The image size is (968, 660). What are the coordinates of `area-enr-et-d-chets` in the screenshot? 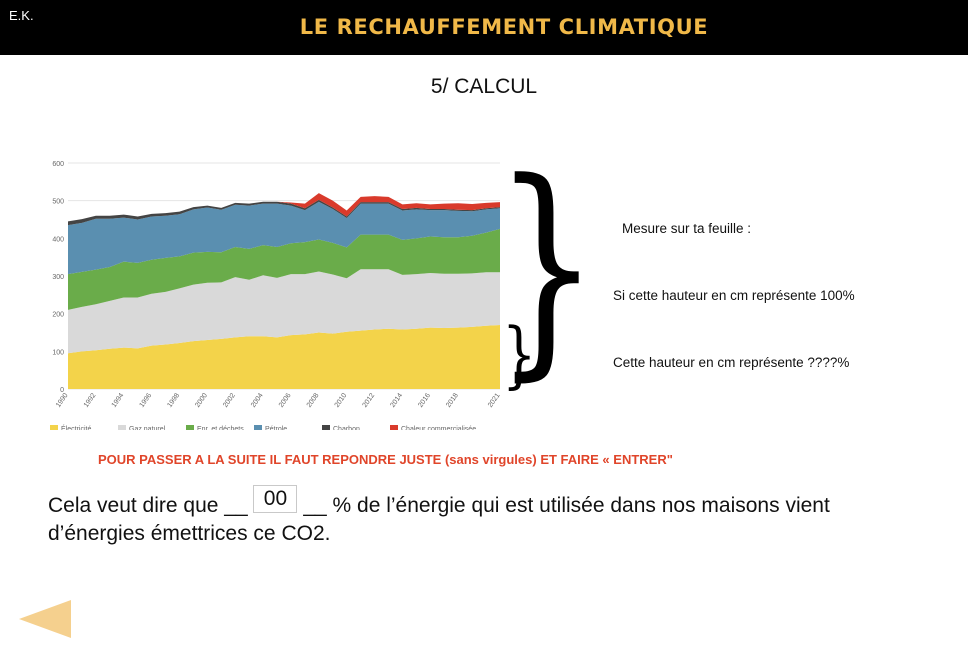 It's located at (284, 269).